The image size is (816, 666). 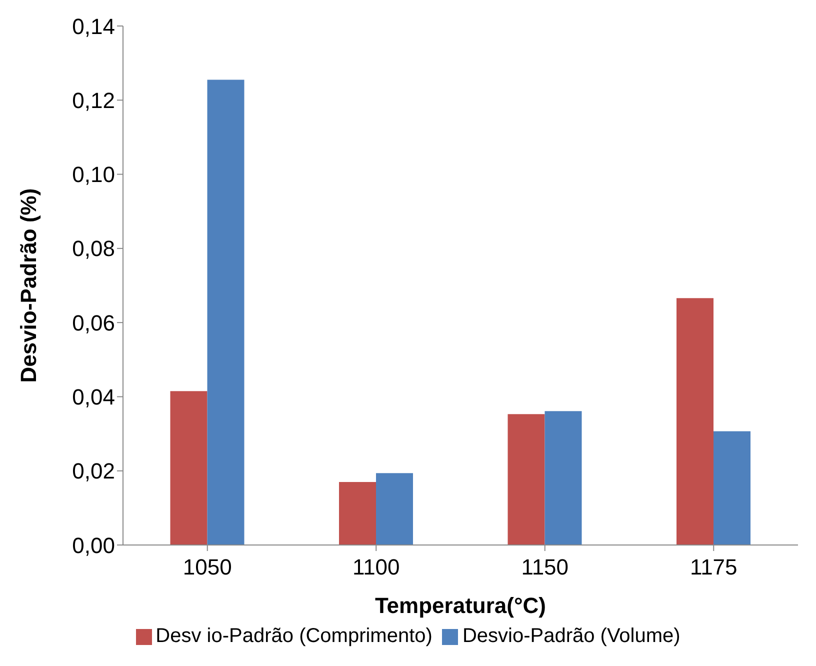 What do you see at coordinates (93, 323) in the screenshot?
I see `y-tick-label: 0,06` at bounding box center [93, 323].